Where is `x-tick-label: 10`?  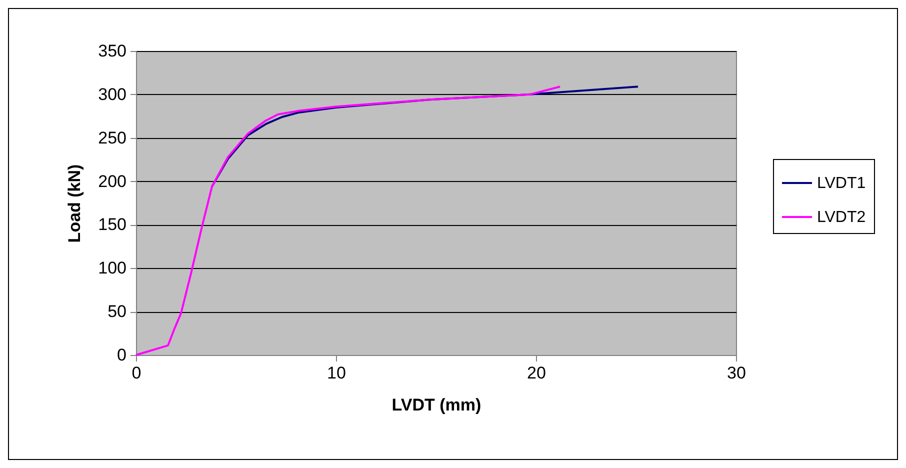
x-tick-label: 10 is located at coordinates (336, 373).